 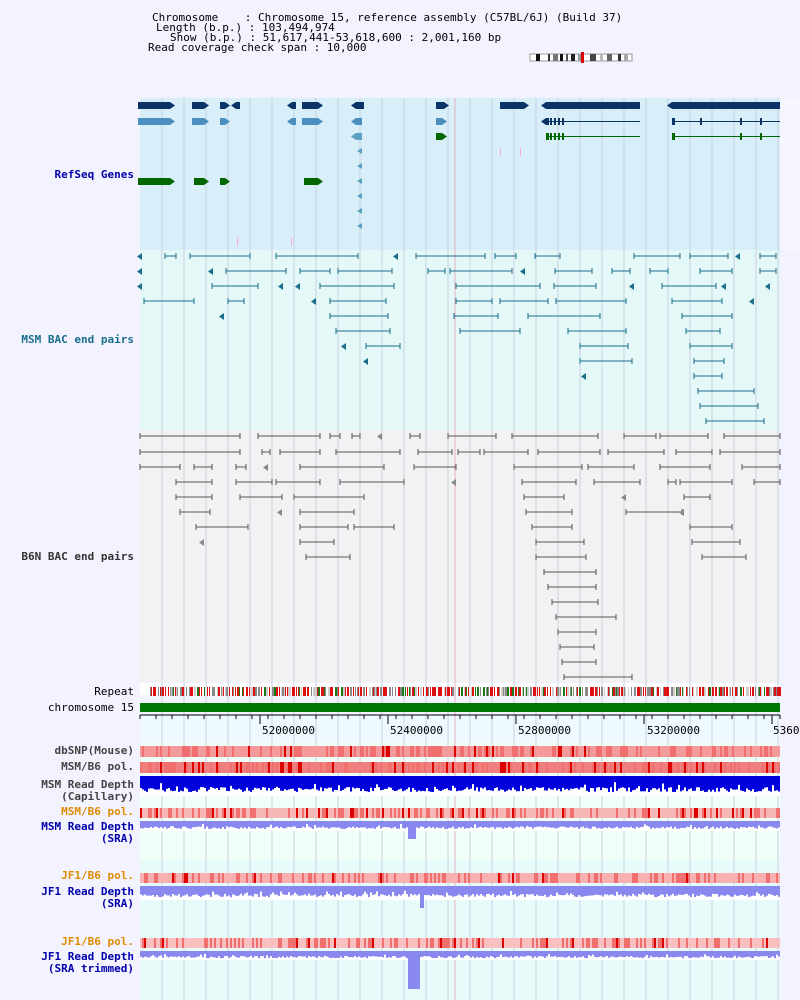 What do you see at coordinates (97, 941) in the screenshot?
I see `jf1-b6-pol-trimmed-label: JF1/B6 pol.` at bounding box center [97, 941].